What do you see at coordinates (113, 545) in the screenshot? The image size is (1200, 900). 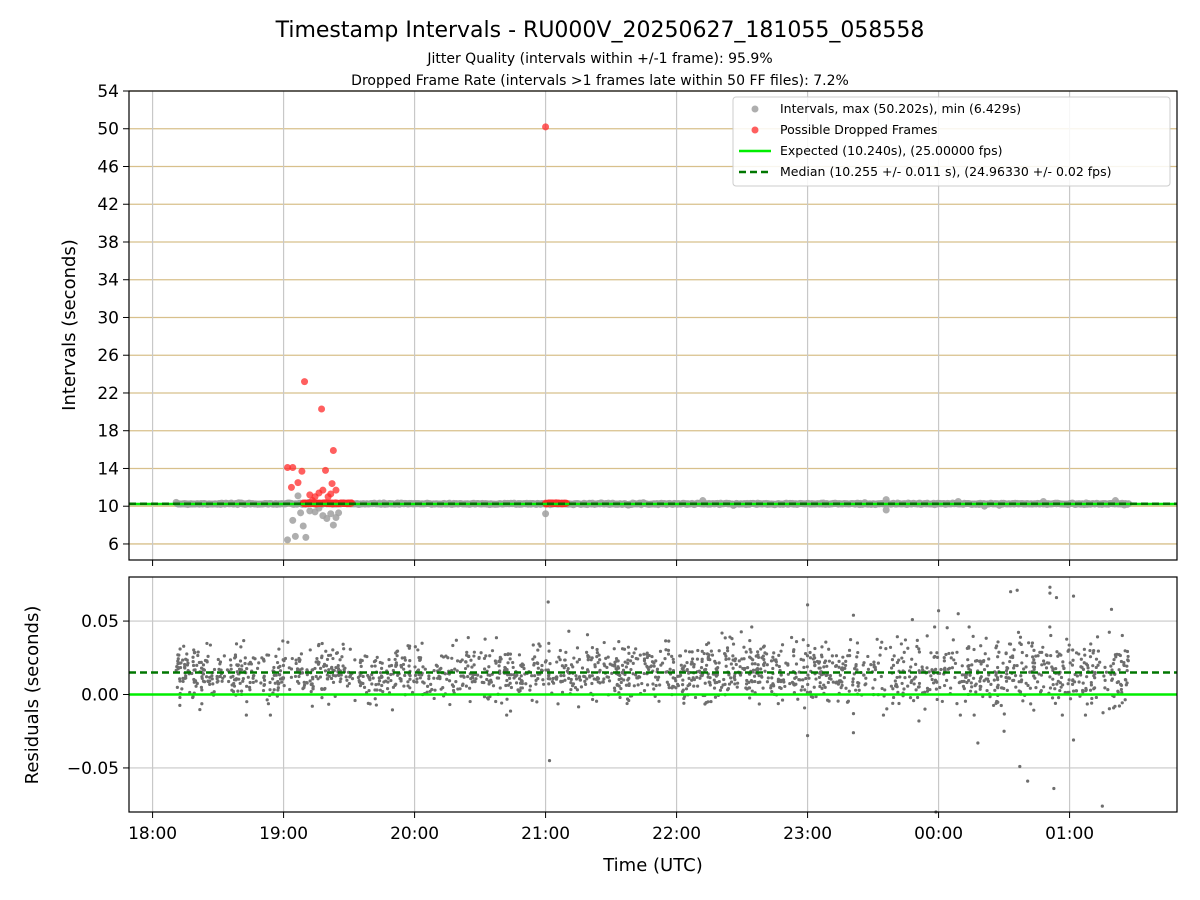 I see `top-y-tick-label: 6` at bounding box center [113, 545].